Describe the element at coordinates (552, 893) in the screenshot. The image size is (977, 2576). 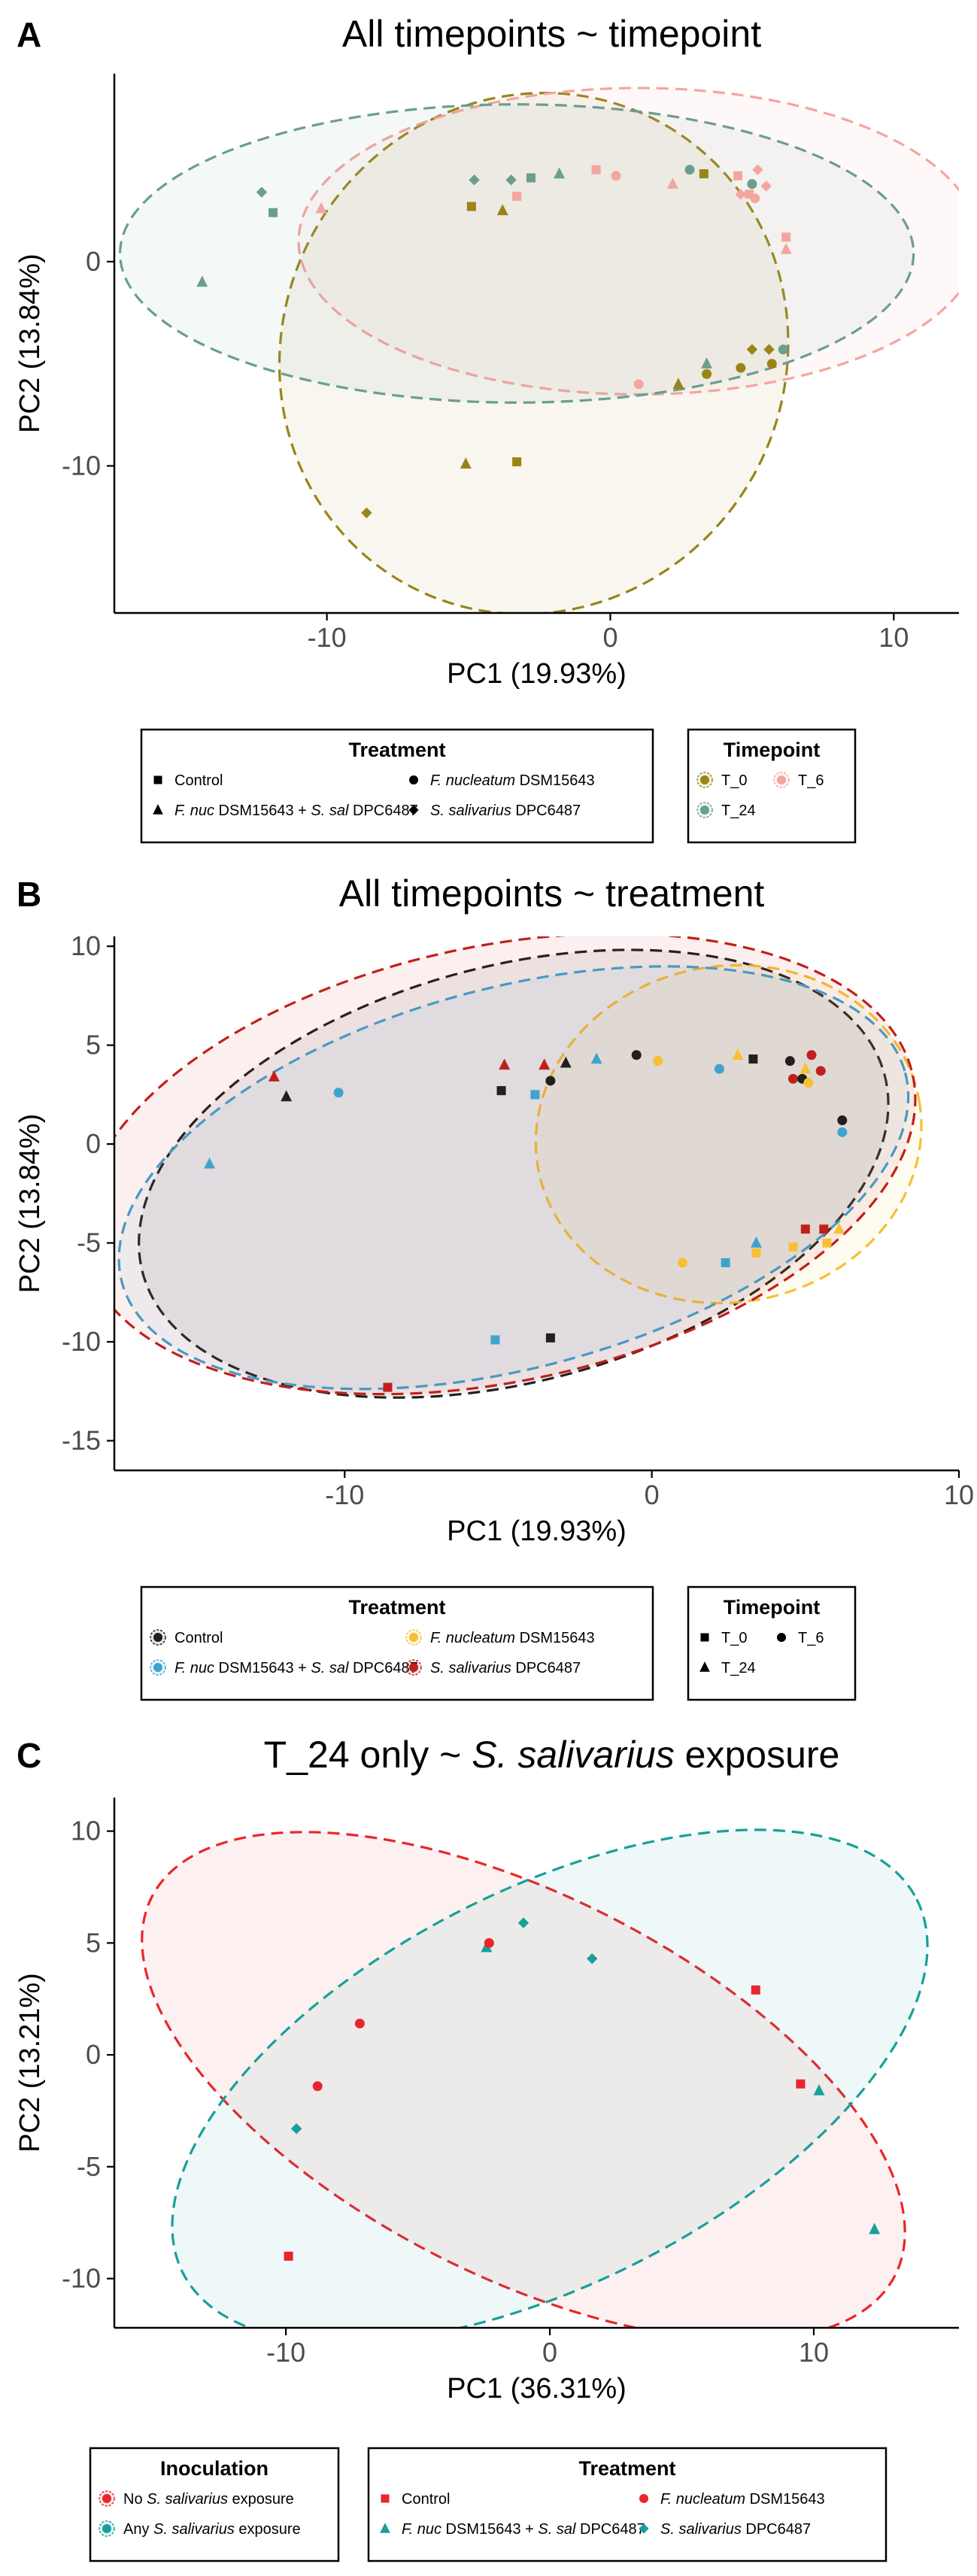
I see `chart-title: All timepoints ~ treatment` at that location.